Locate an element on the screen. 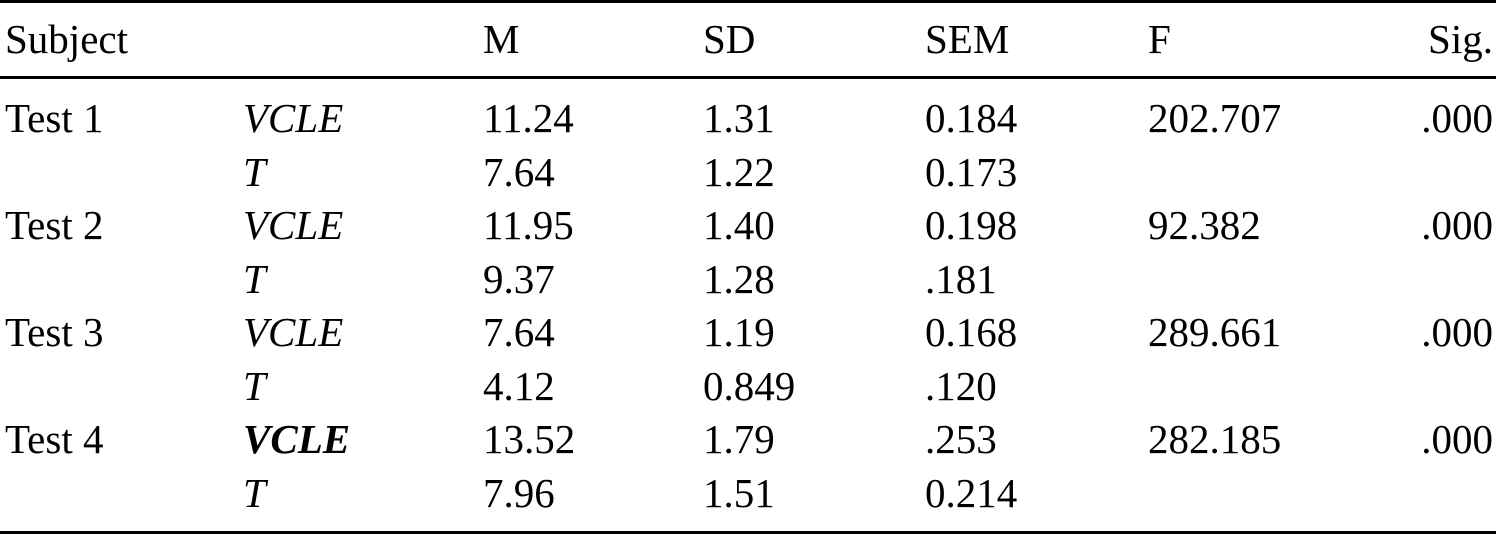  cell-sd: 1.28 is located at coordinates (739, 278).